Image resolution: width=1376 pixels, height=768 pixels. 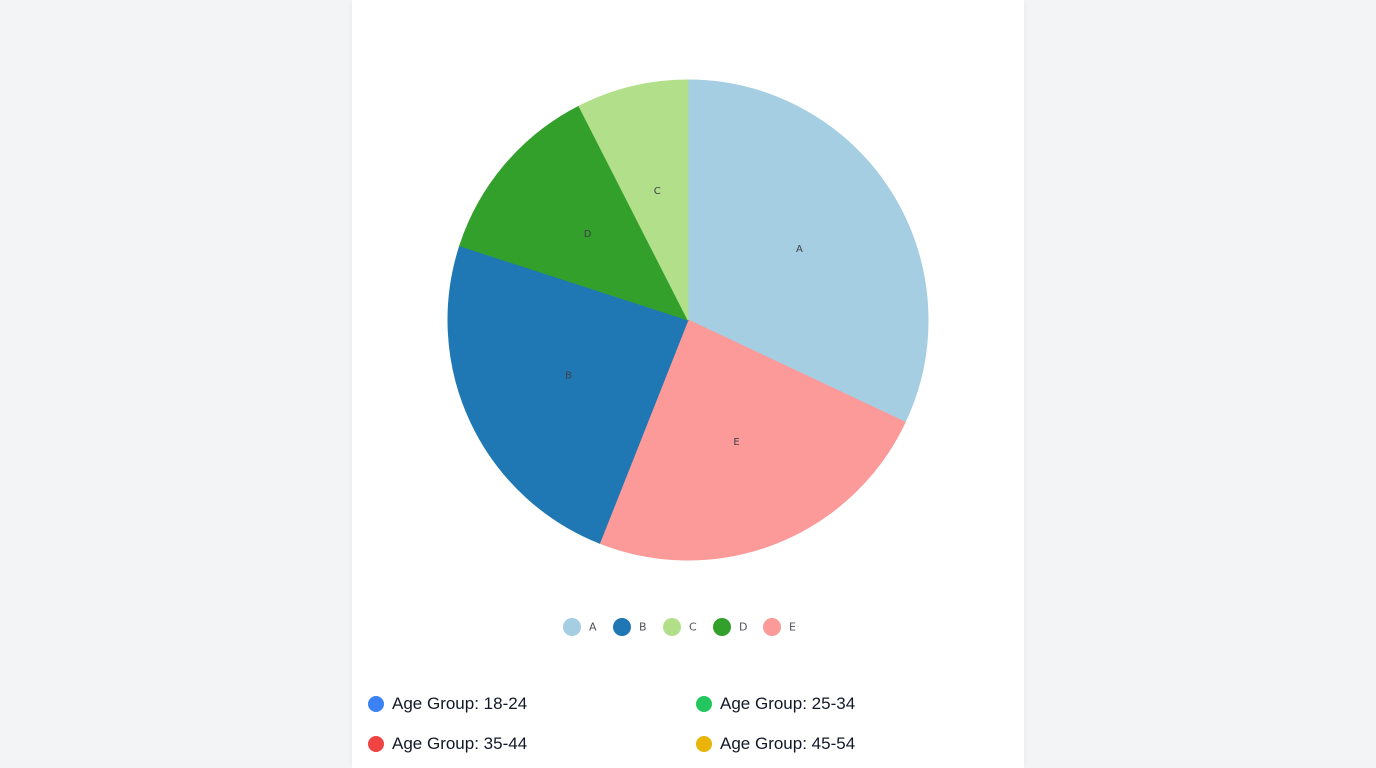 What do you see at coordinates (622, 627) in the screenshot?
I see `legend-swatch-b` at bounding box center [622, 627].